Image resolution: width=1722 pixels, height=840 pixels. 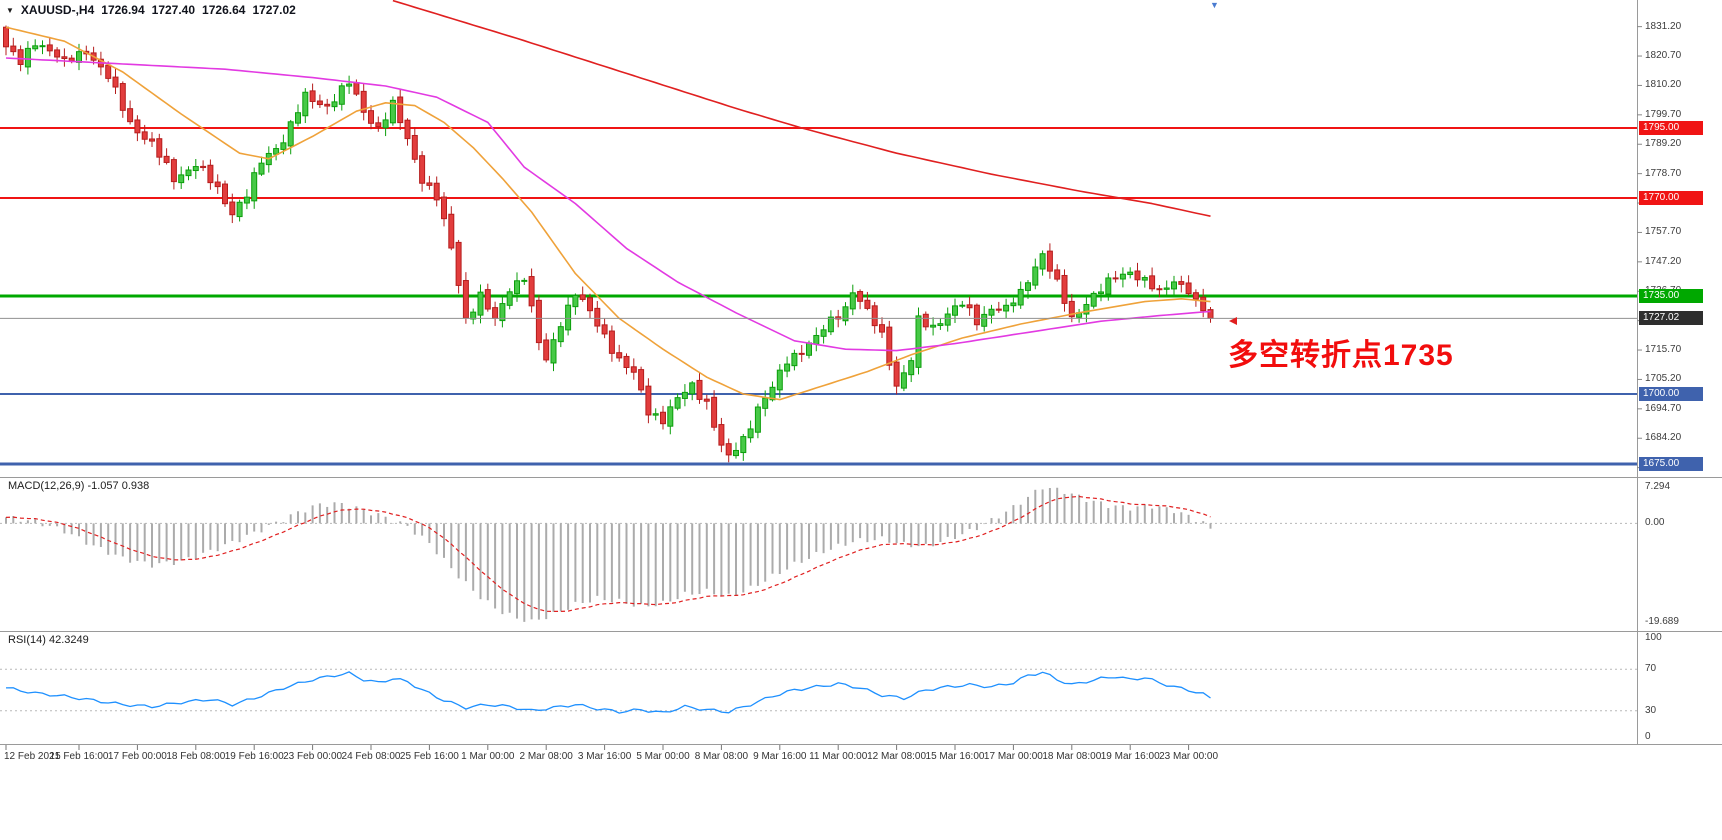 I want to click on price-tick-label: 1810.20, so click(x=1663, y=85).